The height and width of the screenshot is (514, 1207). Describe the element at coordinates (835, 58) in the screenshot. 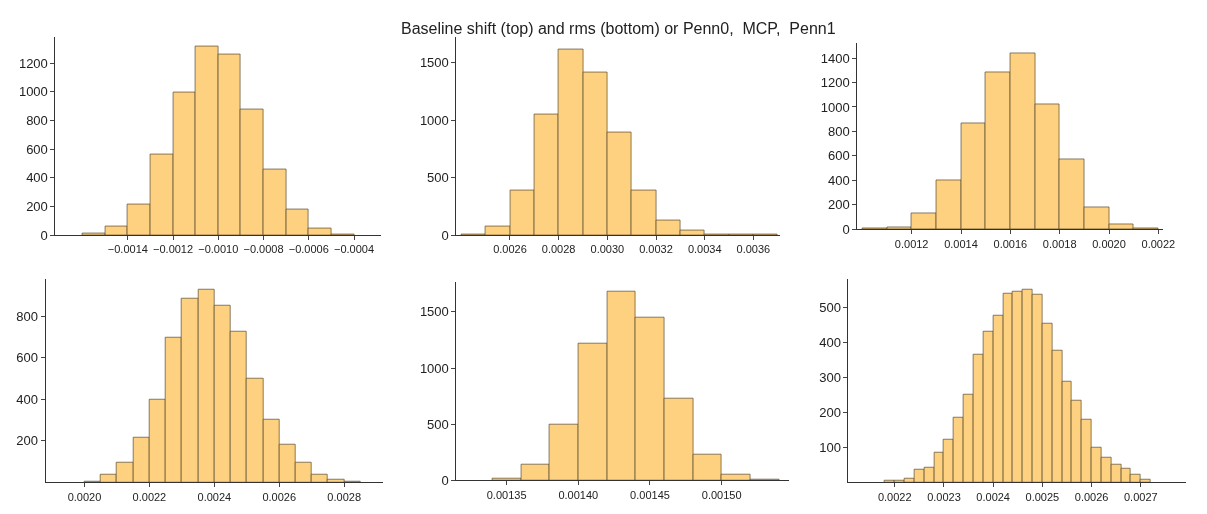

I see `y-tick-label: 1400` at that location.